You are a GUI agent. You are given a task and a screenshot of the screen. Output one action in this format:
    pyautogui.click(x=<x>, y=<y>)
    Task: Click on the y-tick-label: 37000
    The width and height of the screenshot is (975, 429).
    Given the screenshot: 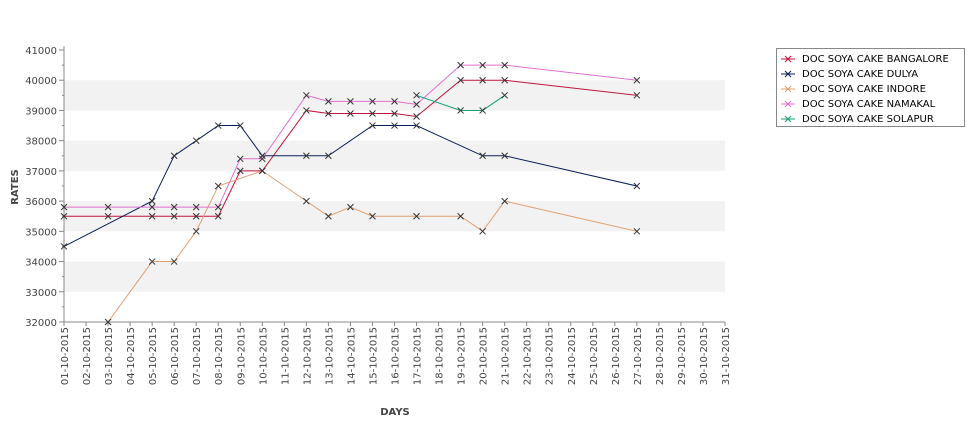 What is the action you would take?
    pyautogui.click(x=41, y=172)
    